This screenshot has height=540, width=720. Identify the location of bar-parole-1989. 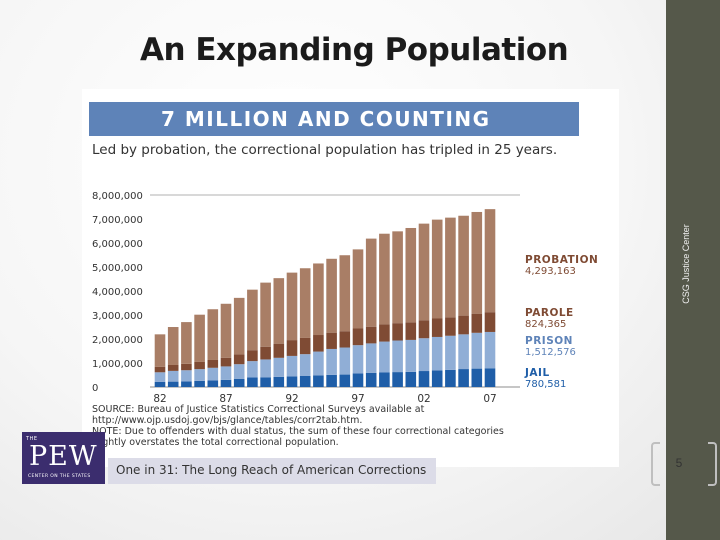
(252, 356).